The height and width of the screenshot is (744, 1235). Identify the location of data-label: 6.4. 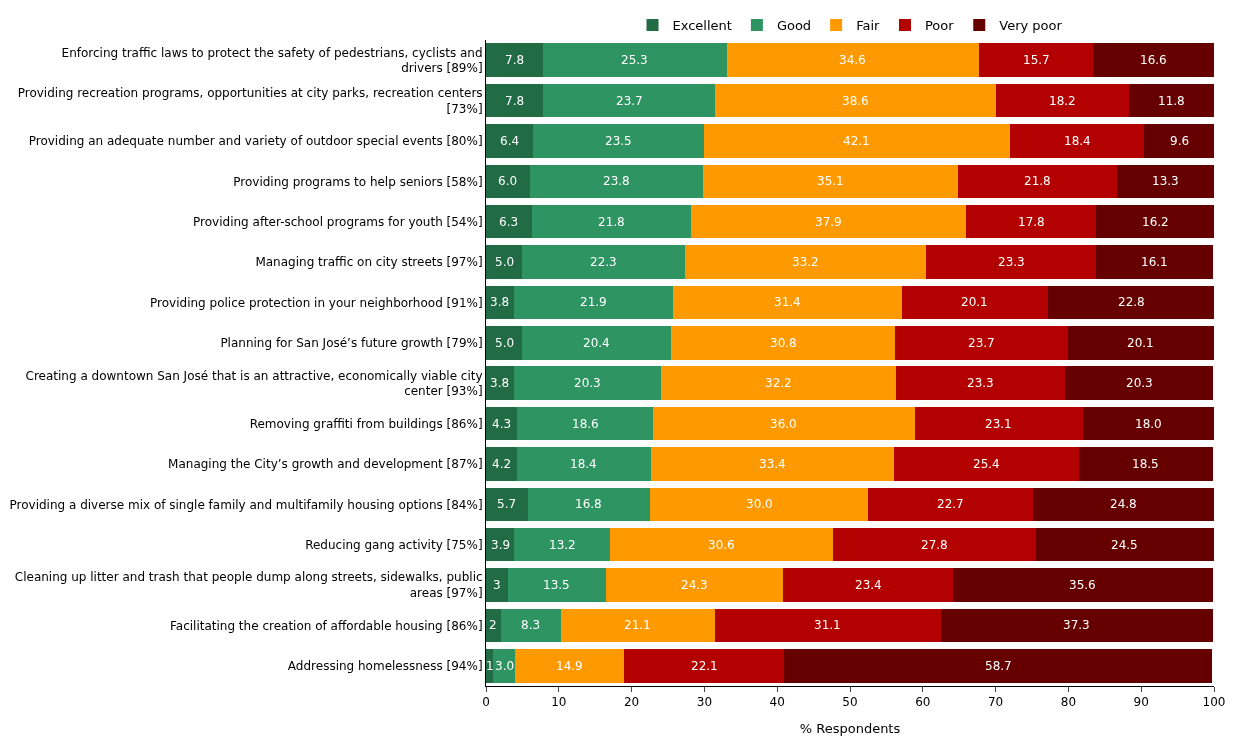
(510, 141).